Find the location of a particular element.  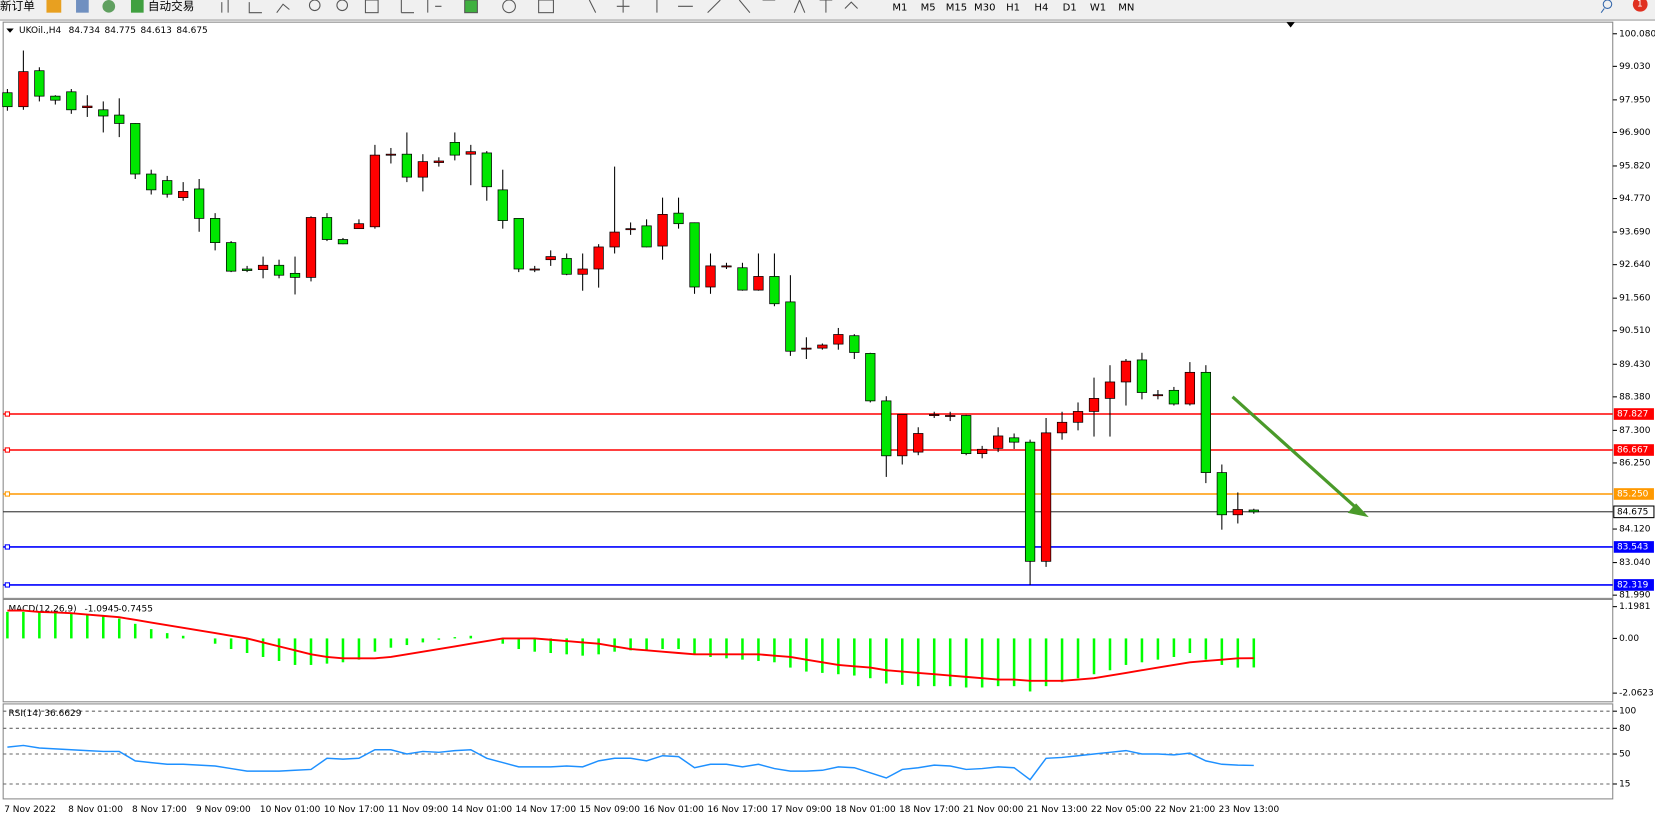

timeframe-button: H4 is located at coordinates (1041, 7).